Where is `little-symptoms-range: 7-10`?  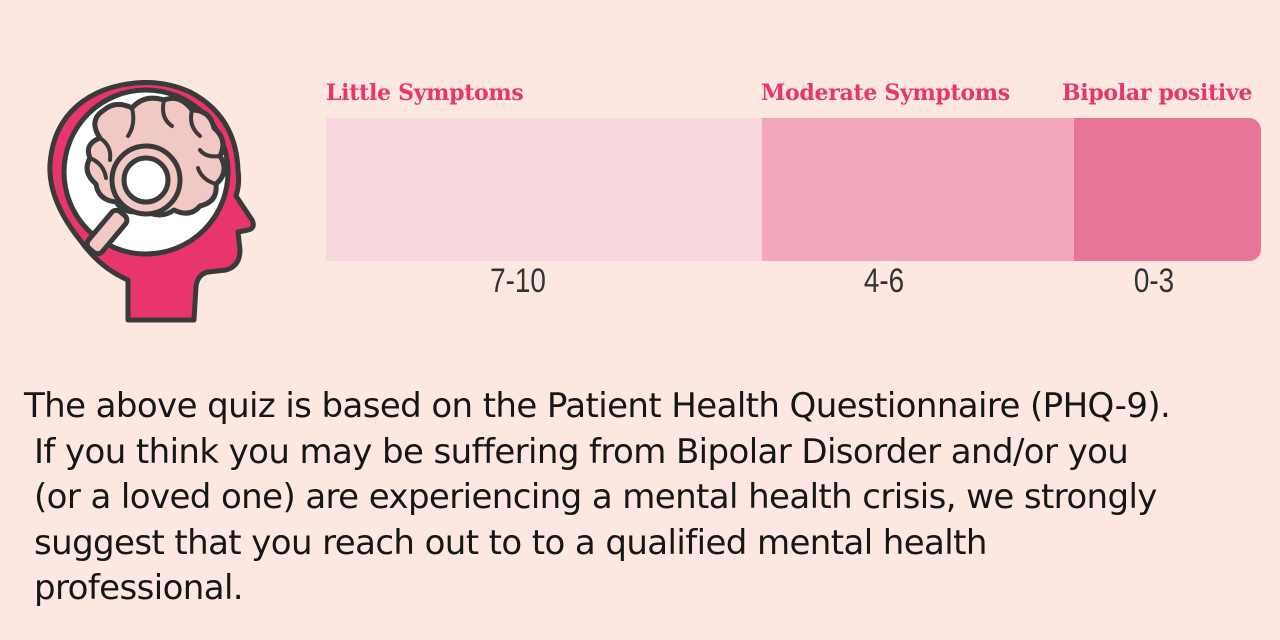 little-symptoms-range: 7-10 is located at coordinates (518, 281).